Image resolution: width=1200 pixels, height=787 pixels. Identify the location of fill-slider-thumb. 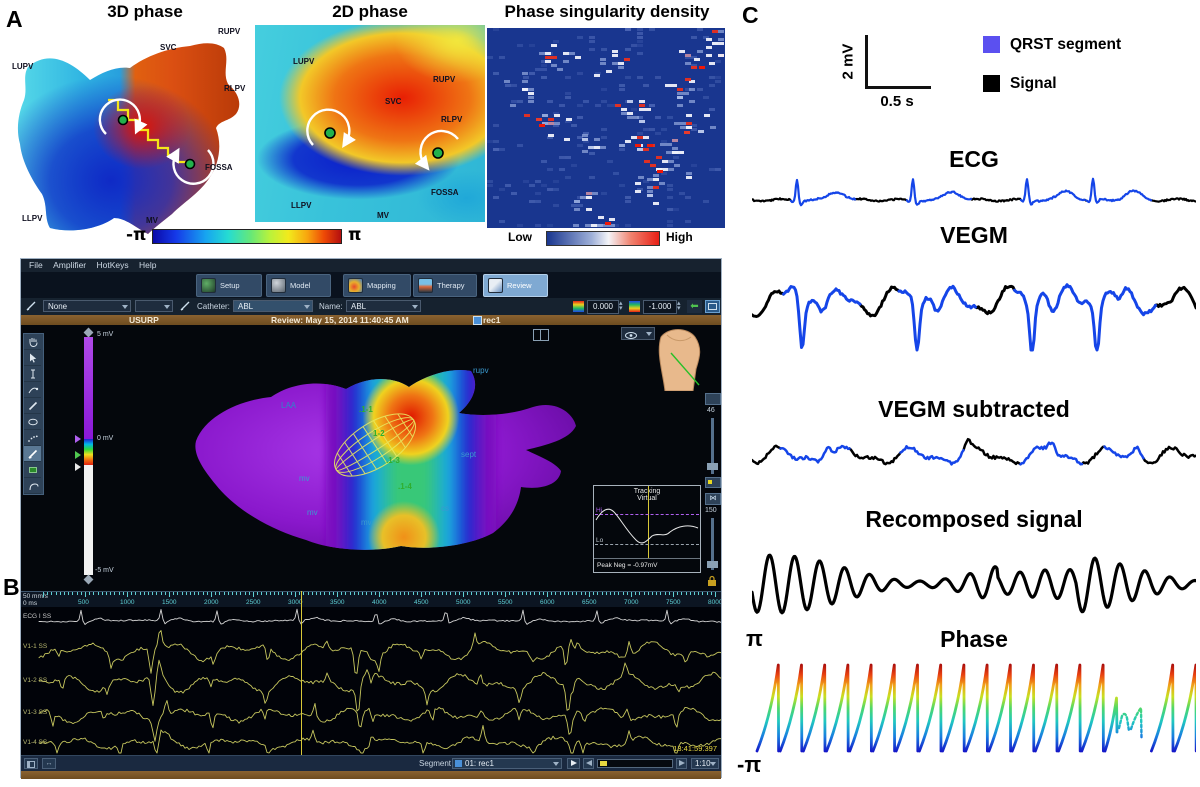
(712, 466).